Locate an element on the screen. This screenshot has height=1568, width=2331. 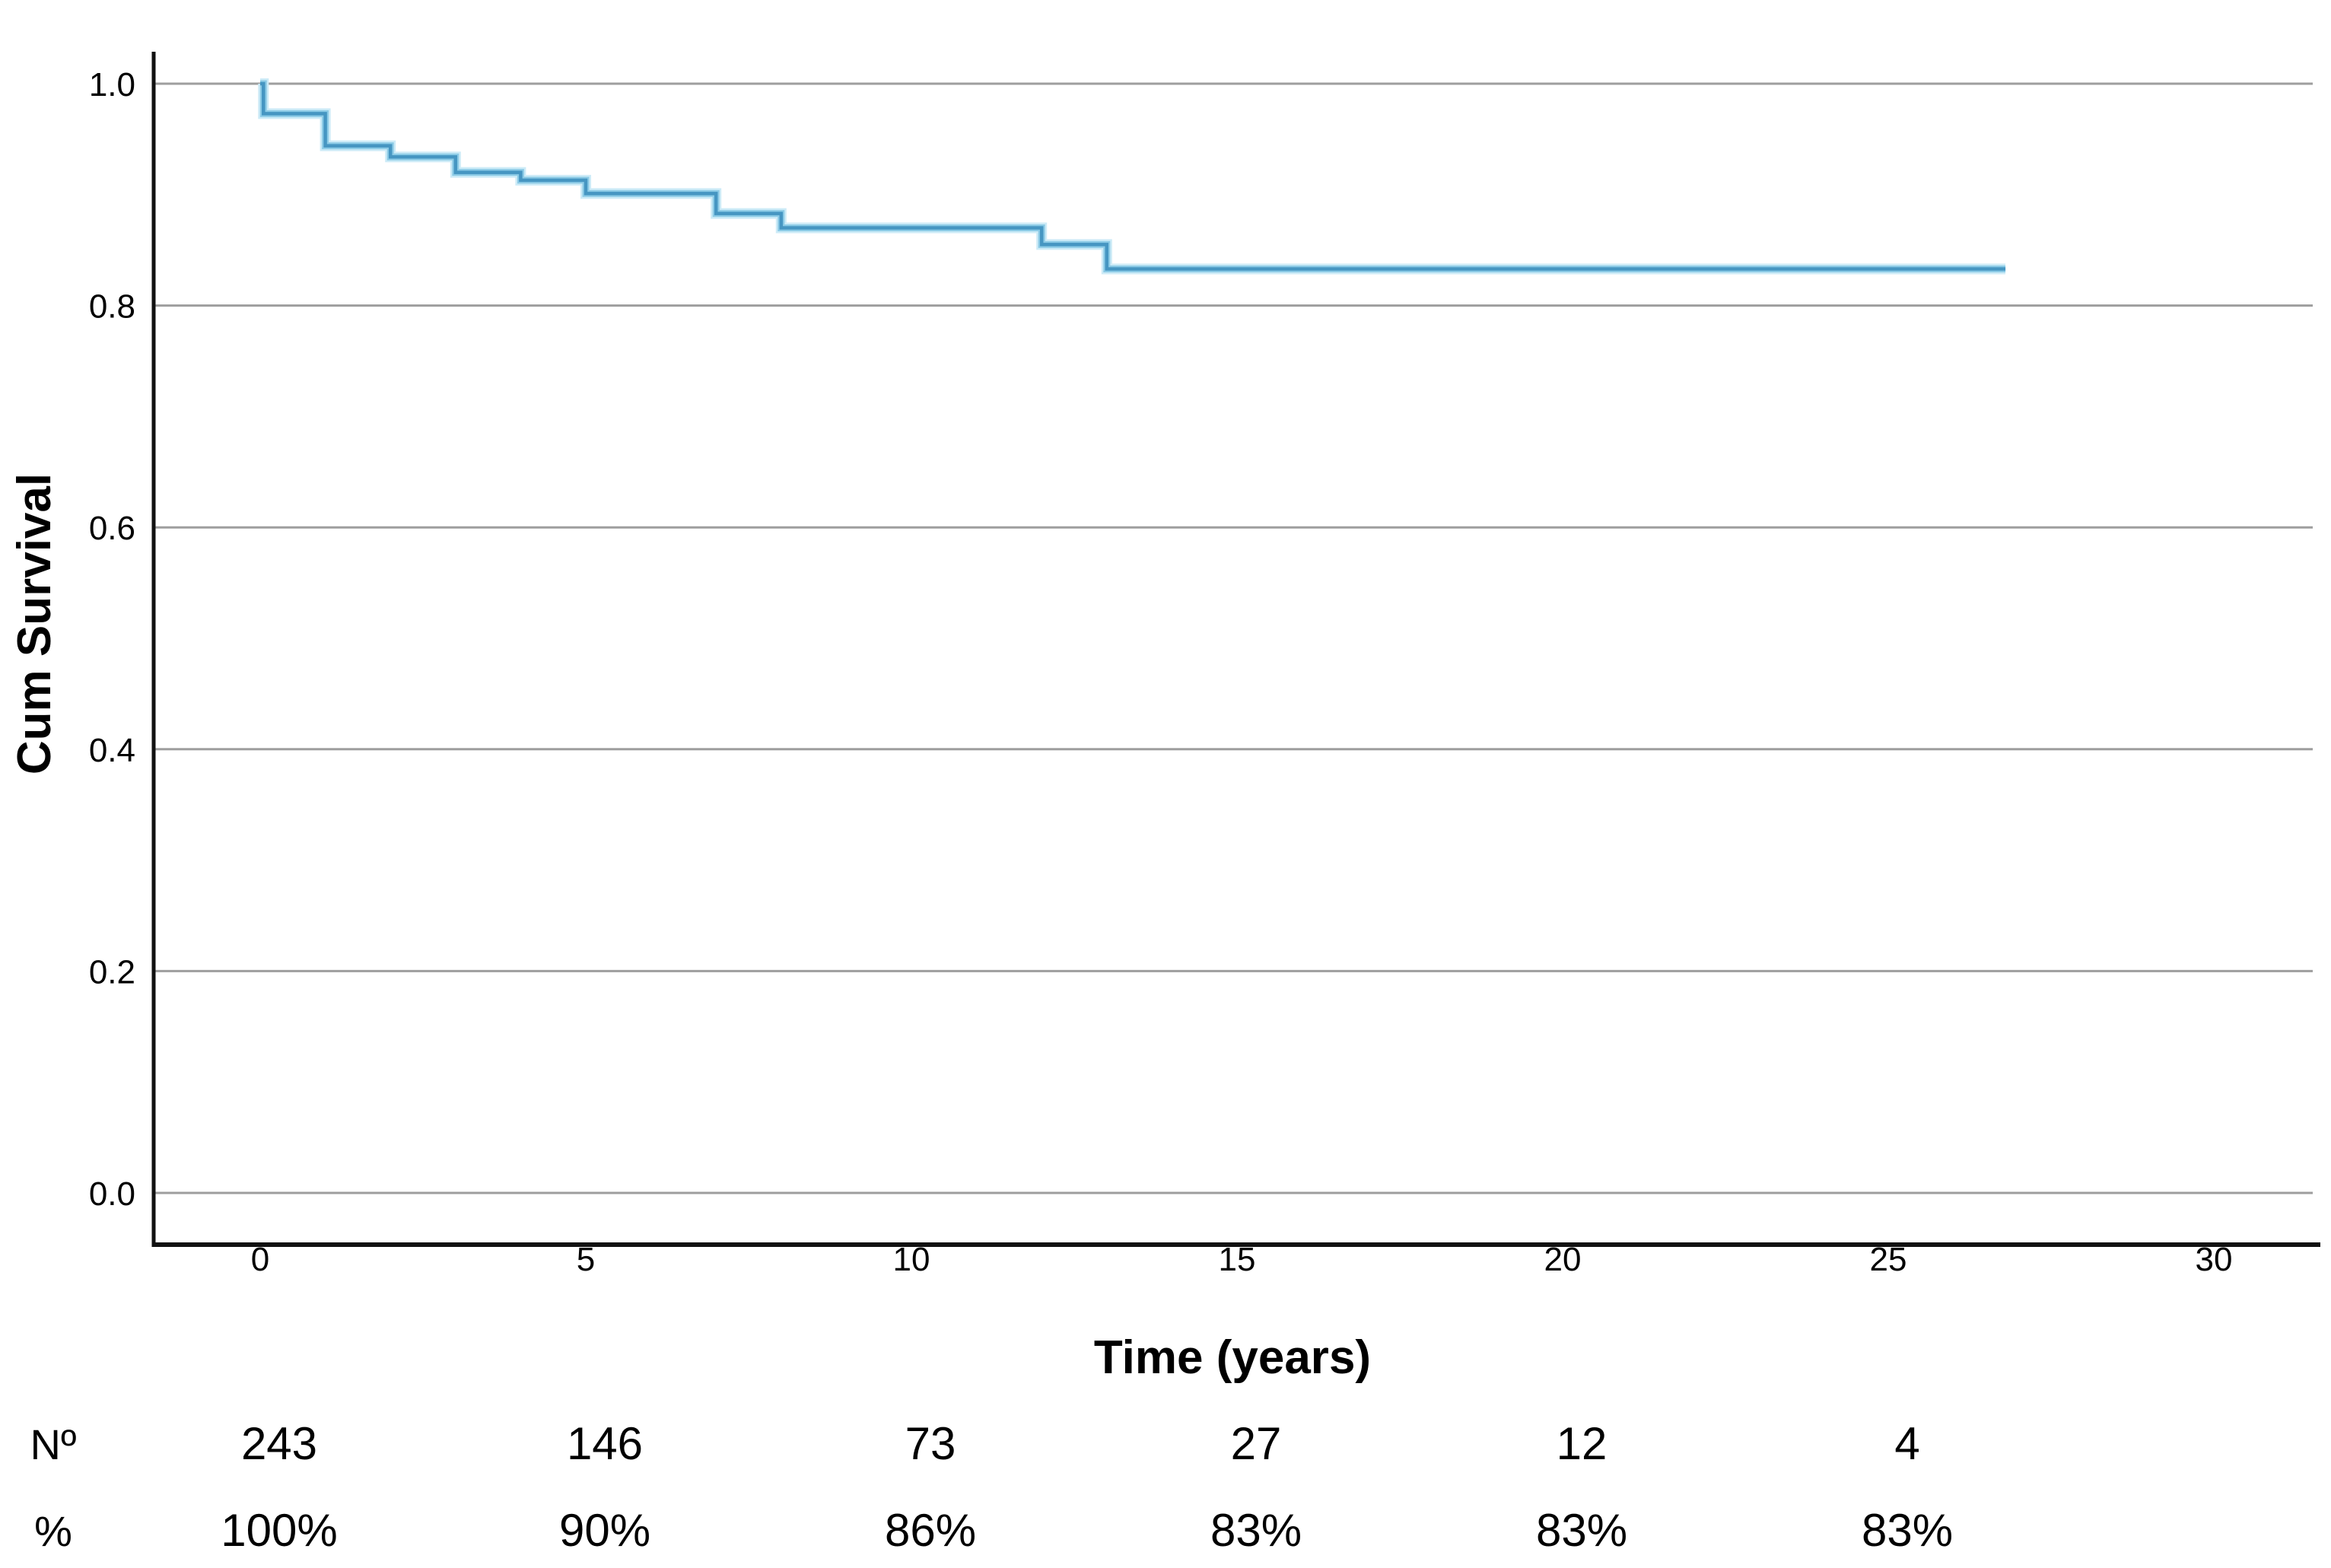
risk-table-cell: 146 is located at coordinates (605, 1443).